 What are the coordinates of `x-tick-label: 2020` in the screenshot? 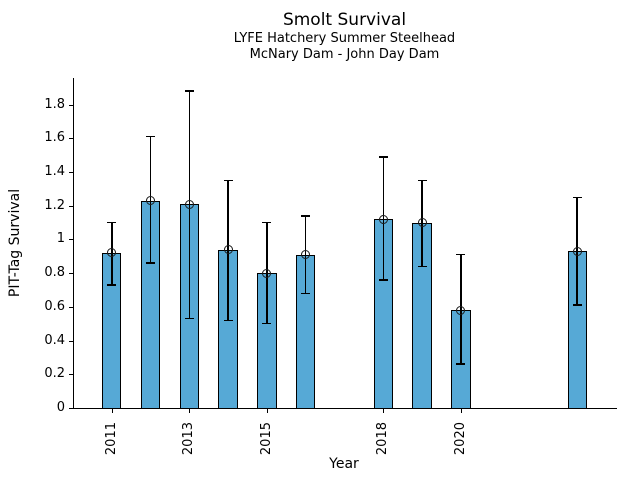 It's located at (460, 439).